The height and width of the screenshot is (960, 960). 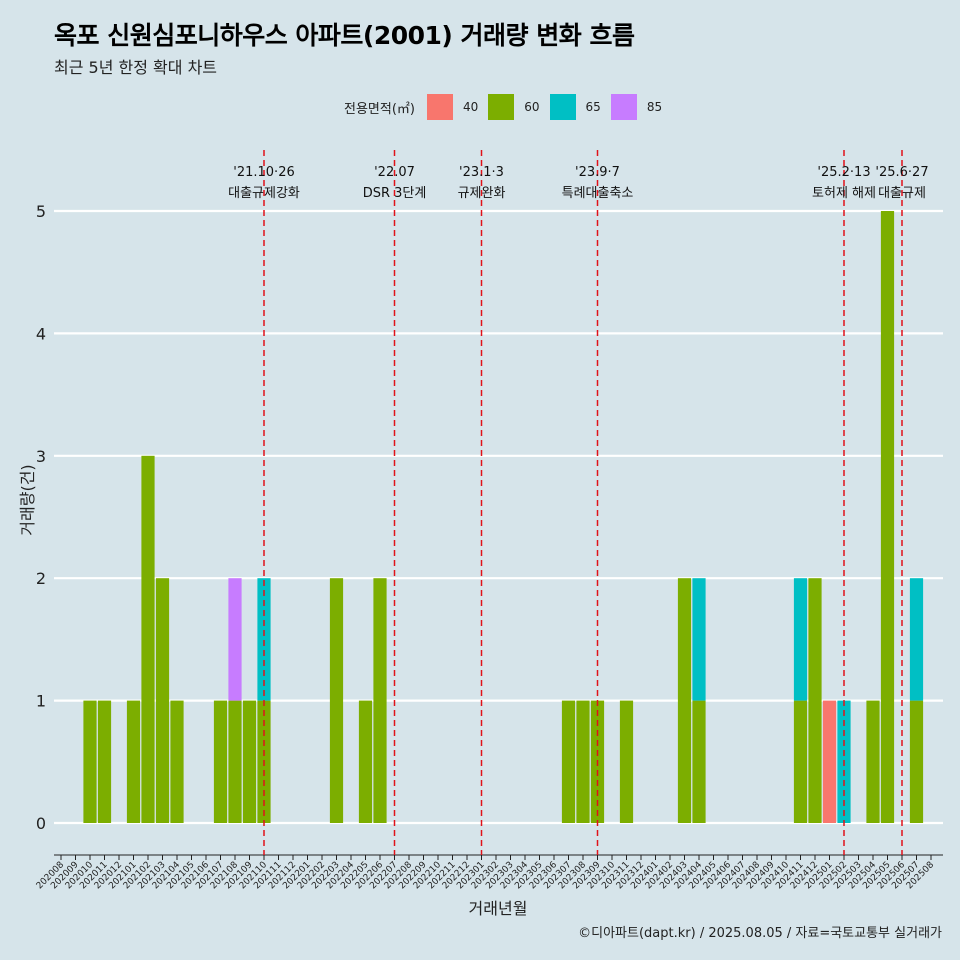 I want to click on event-date: '23.1·3, so click(x=481, y=172).